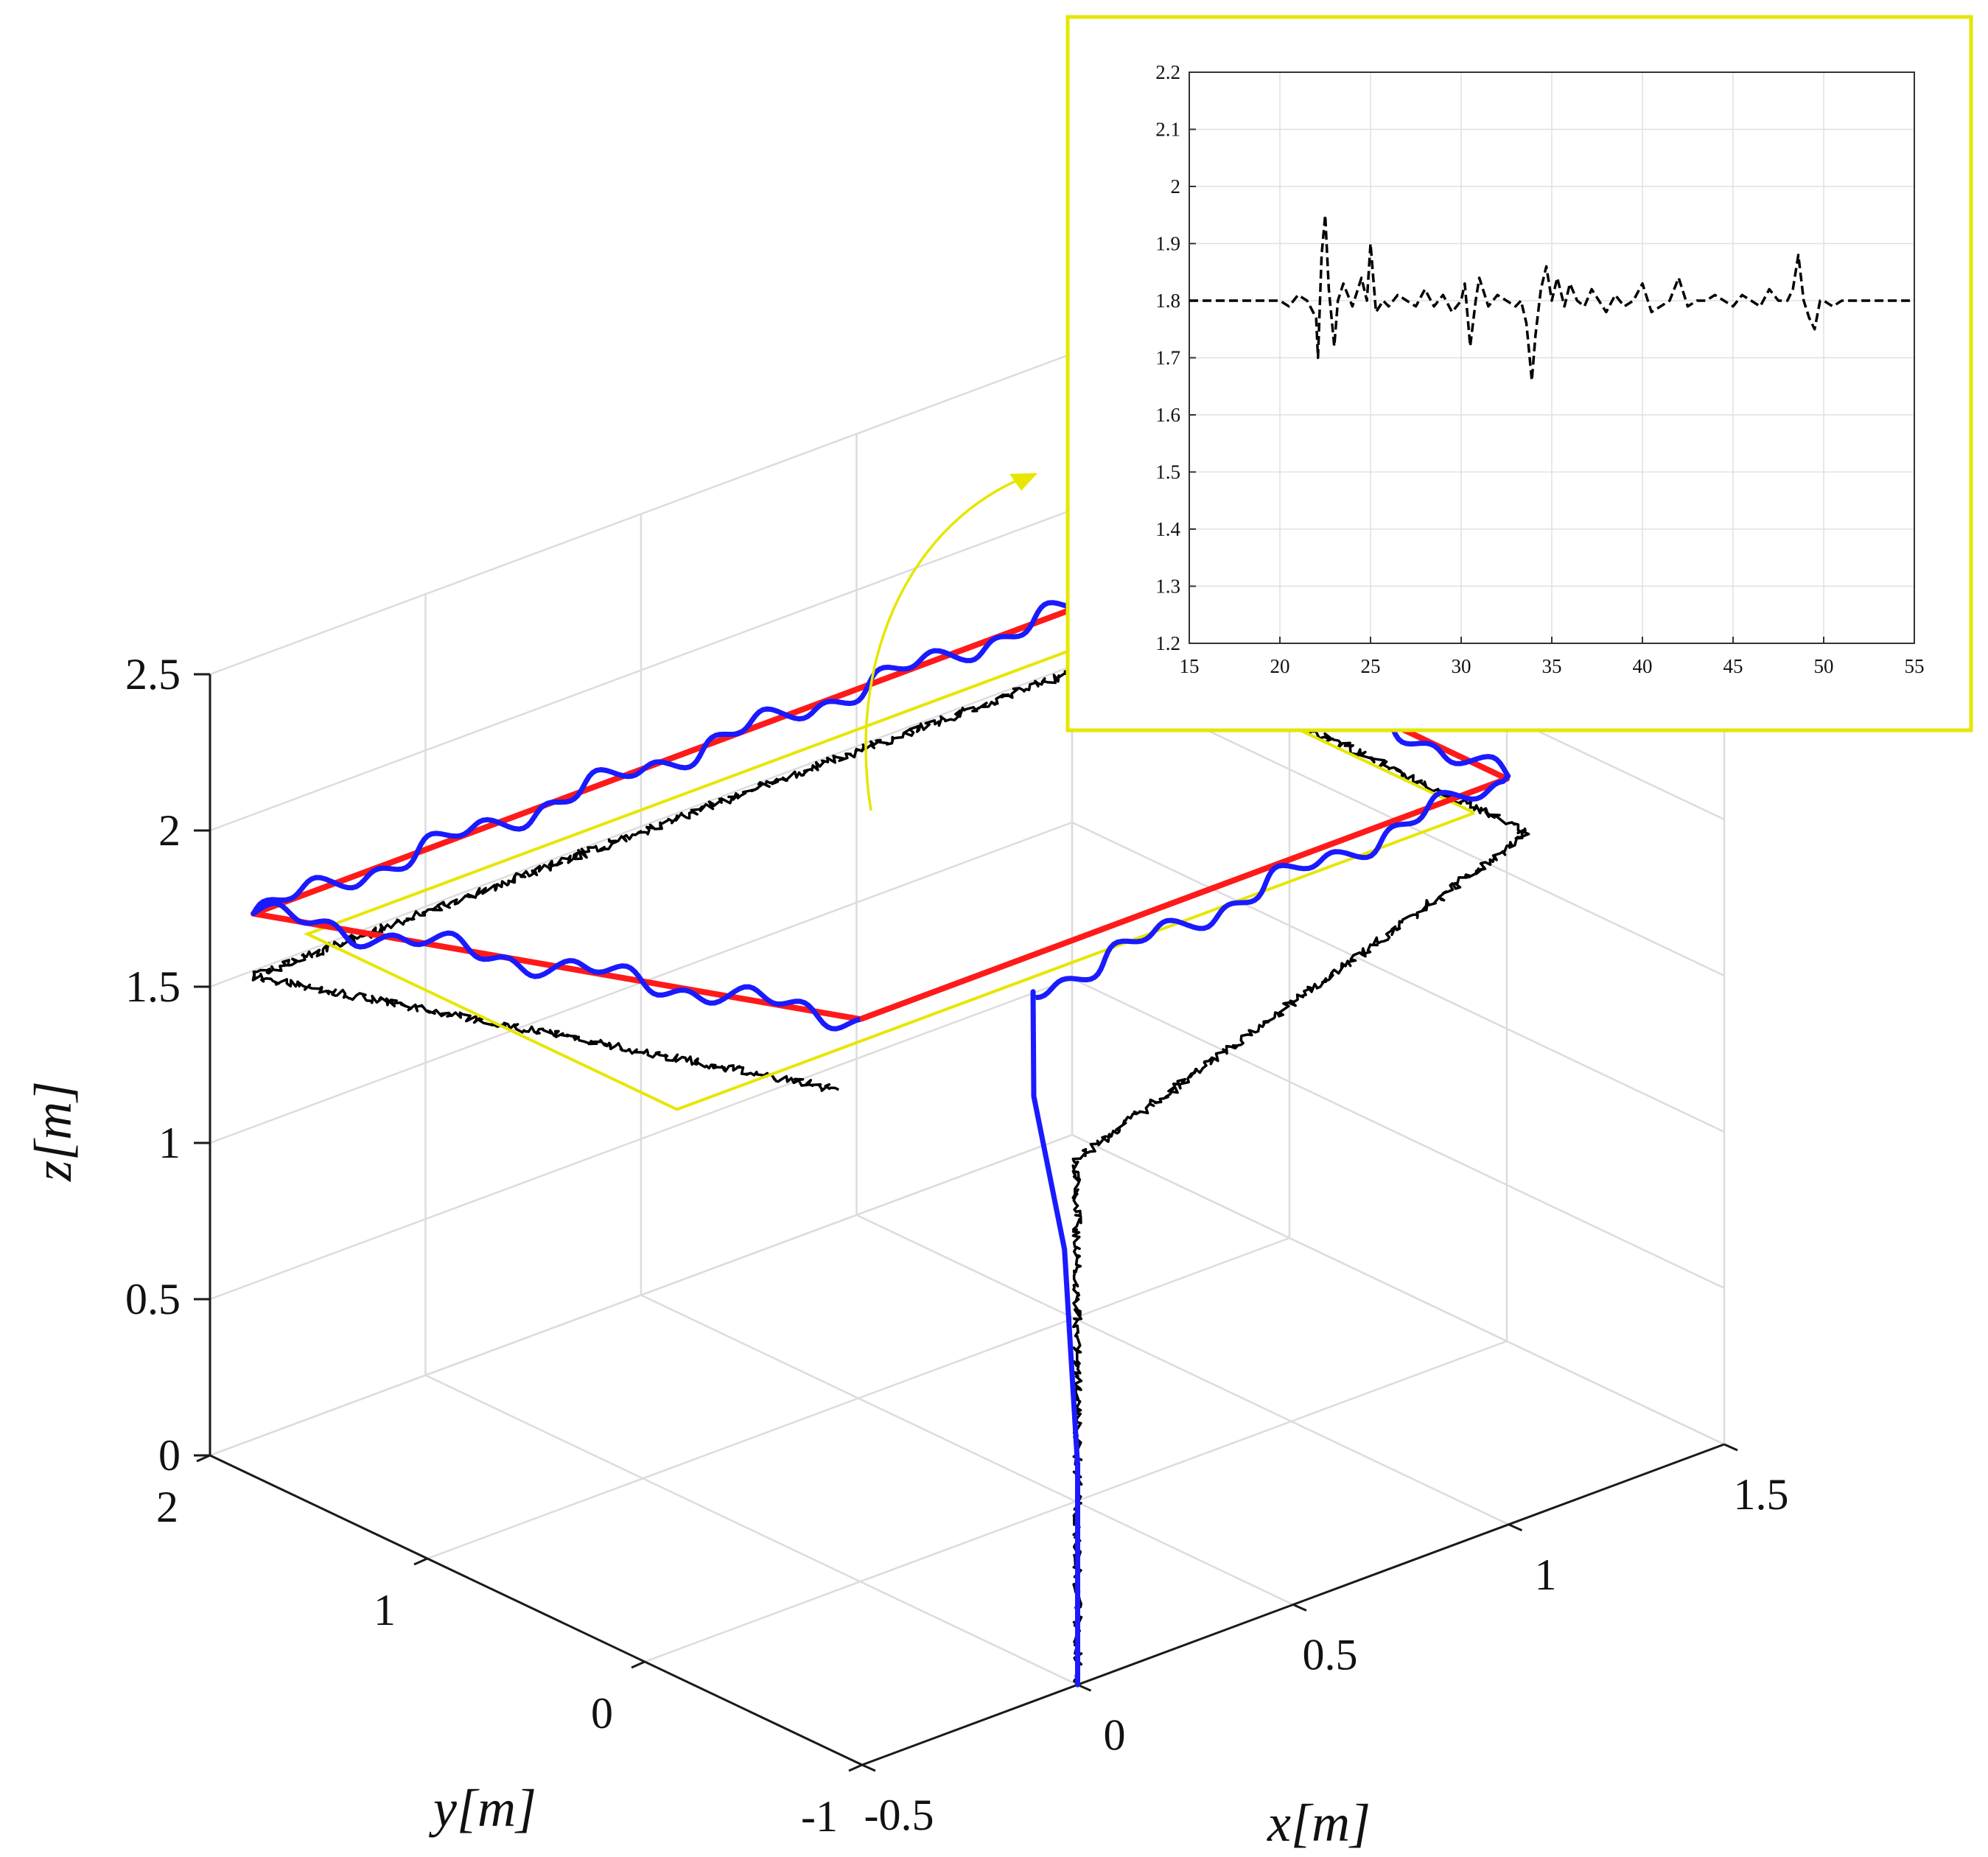  I want to click on z-tick-label-5: 2.5, so click(153, 674).